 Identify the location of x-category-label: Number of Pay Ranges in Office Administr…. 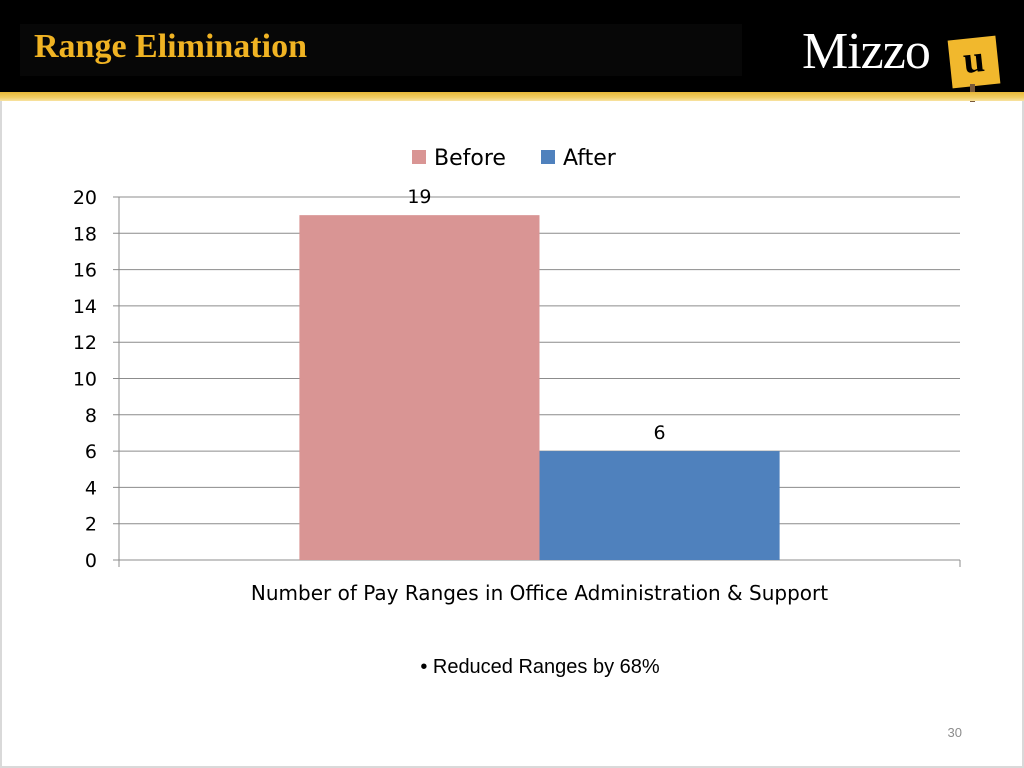
(539, 593).